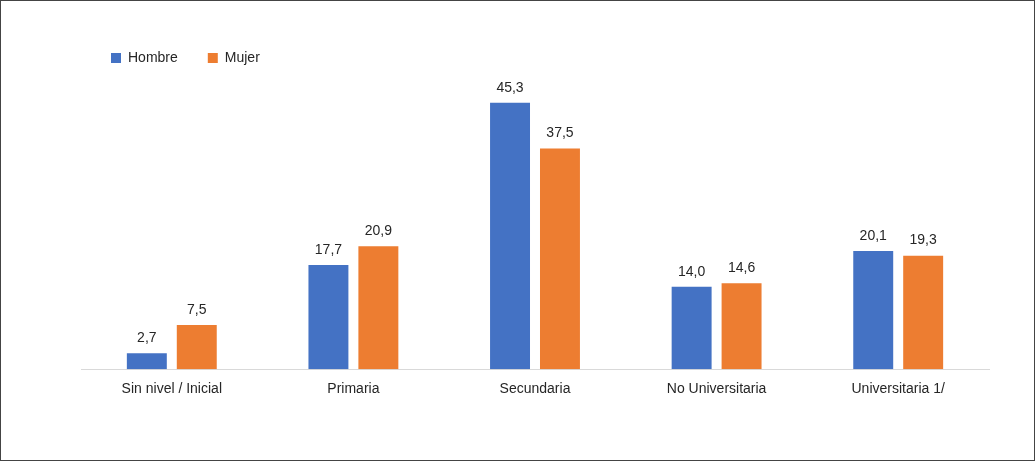 This screenshot has height=461, width=1035. Describe the element at coordinates (197, 308) in the screenshot. I see `data-label: 7,5` at that location.